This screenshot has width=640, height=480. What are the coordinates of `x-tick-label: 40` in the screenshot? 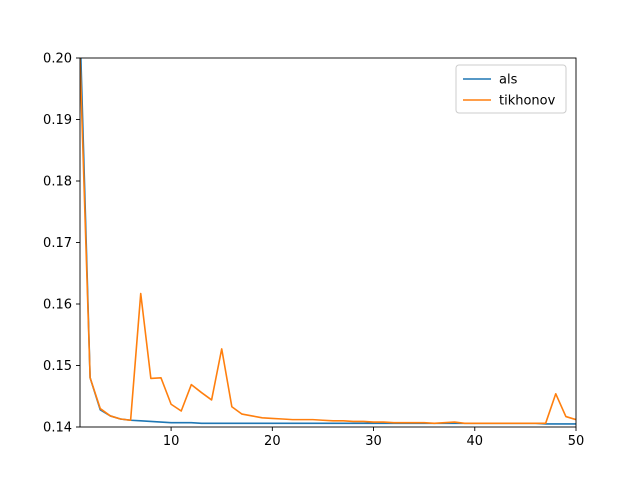 It's located at (475, 441).